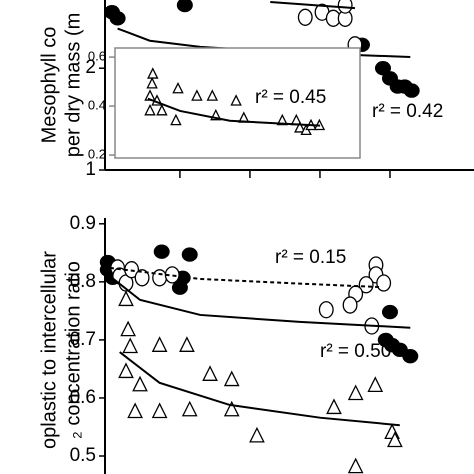 Image resolution: width=474 pixels, height=474 pixels. What do you see at coordinates (90, 67) in the screenshot?
I see `y-tick-label: 2` at bounding box center [90, 67].